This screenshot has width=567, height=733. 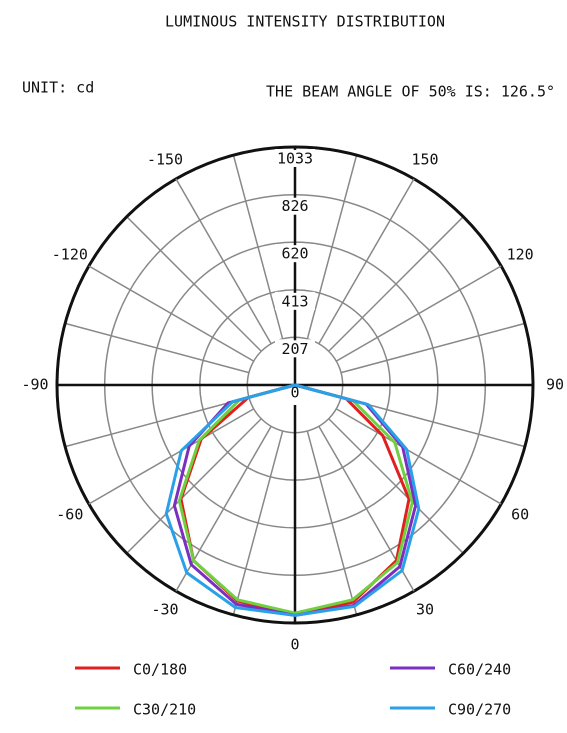 I want to click on subtitle: THE BEAM ANGLE OF 50% IS: 126.5°, so click(x=410, y=92).